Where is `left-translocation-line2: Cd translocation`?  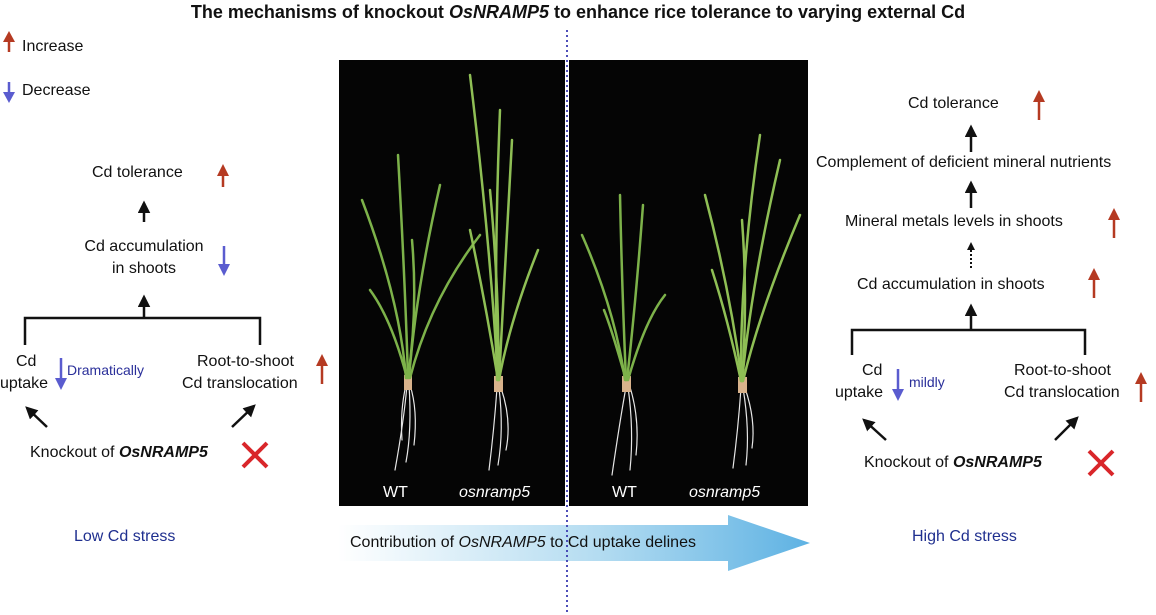 left-translocation-line2: Cd translocation is located at coordinates (240, 383).